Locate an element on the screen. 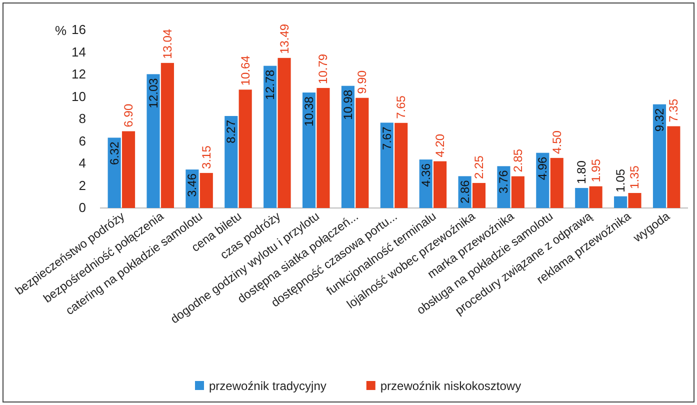  y-tick-label: 0 is located at coordinates (82, 208).